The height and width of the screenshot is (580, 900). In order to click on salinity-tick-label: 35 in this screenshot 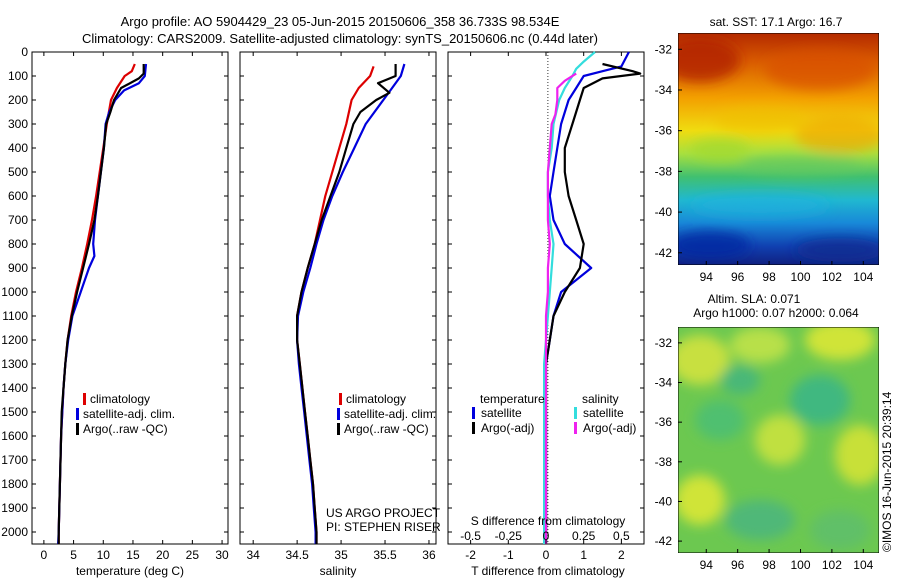, I will do `click(341, 555)`.